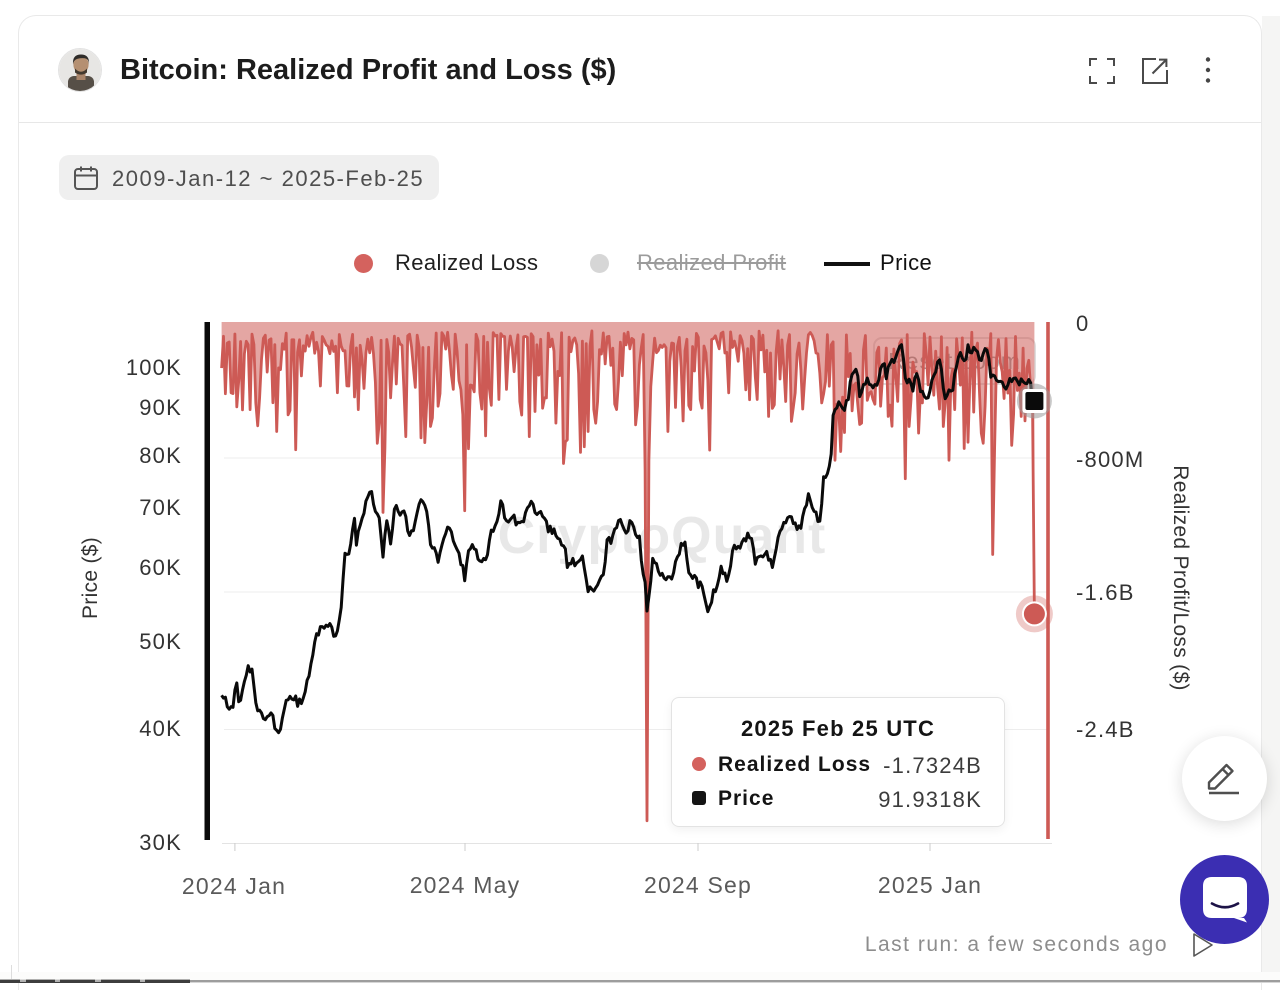 The height and width of the screenshot is (990, 1280). What do you see at coordinates (465, 885) in the screenshot?
I see `svg-text: 2024 May` at bounding box center [465, 885].